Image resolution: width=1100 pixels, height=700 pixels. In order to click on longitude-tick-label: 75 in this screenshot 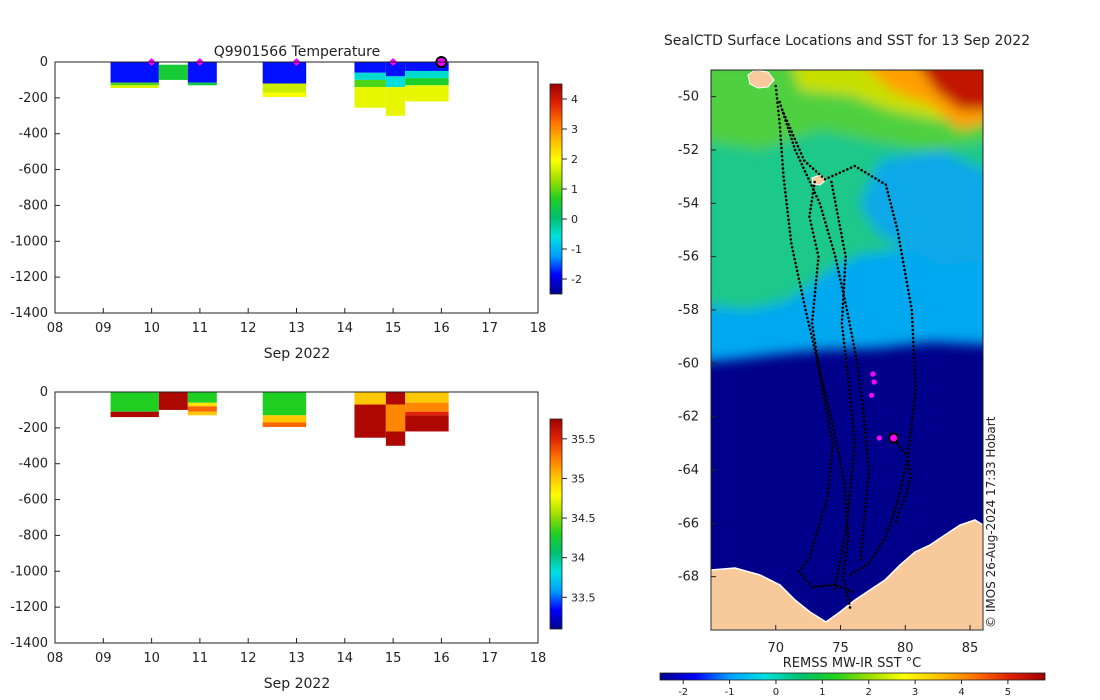, I will do `click(840, 648)`.